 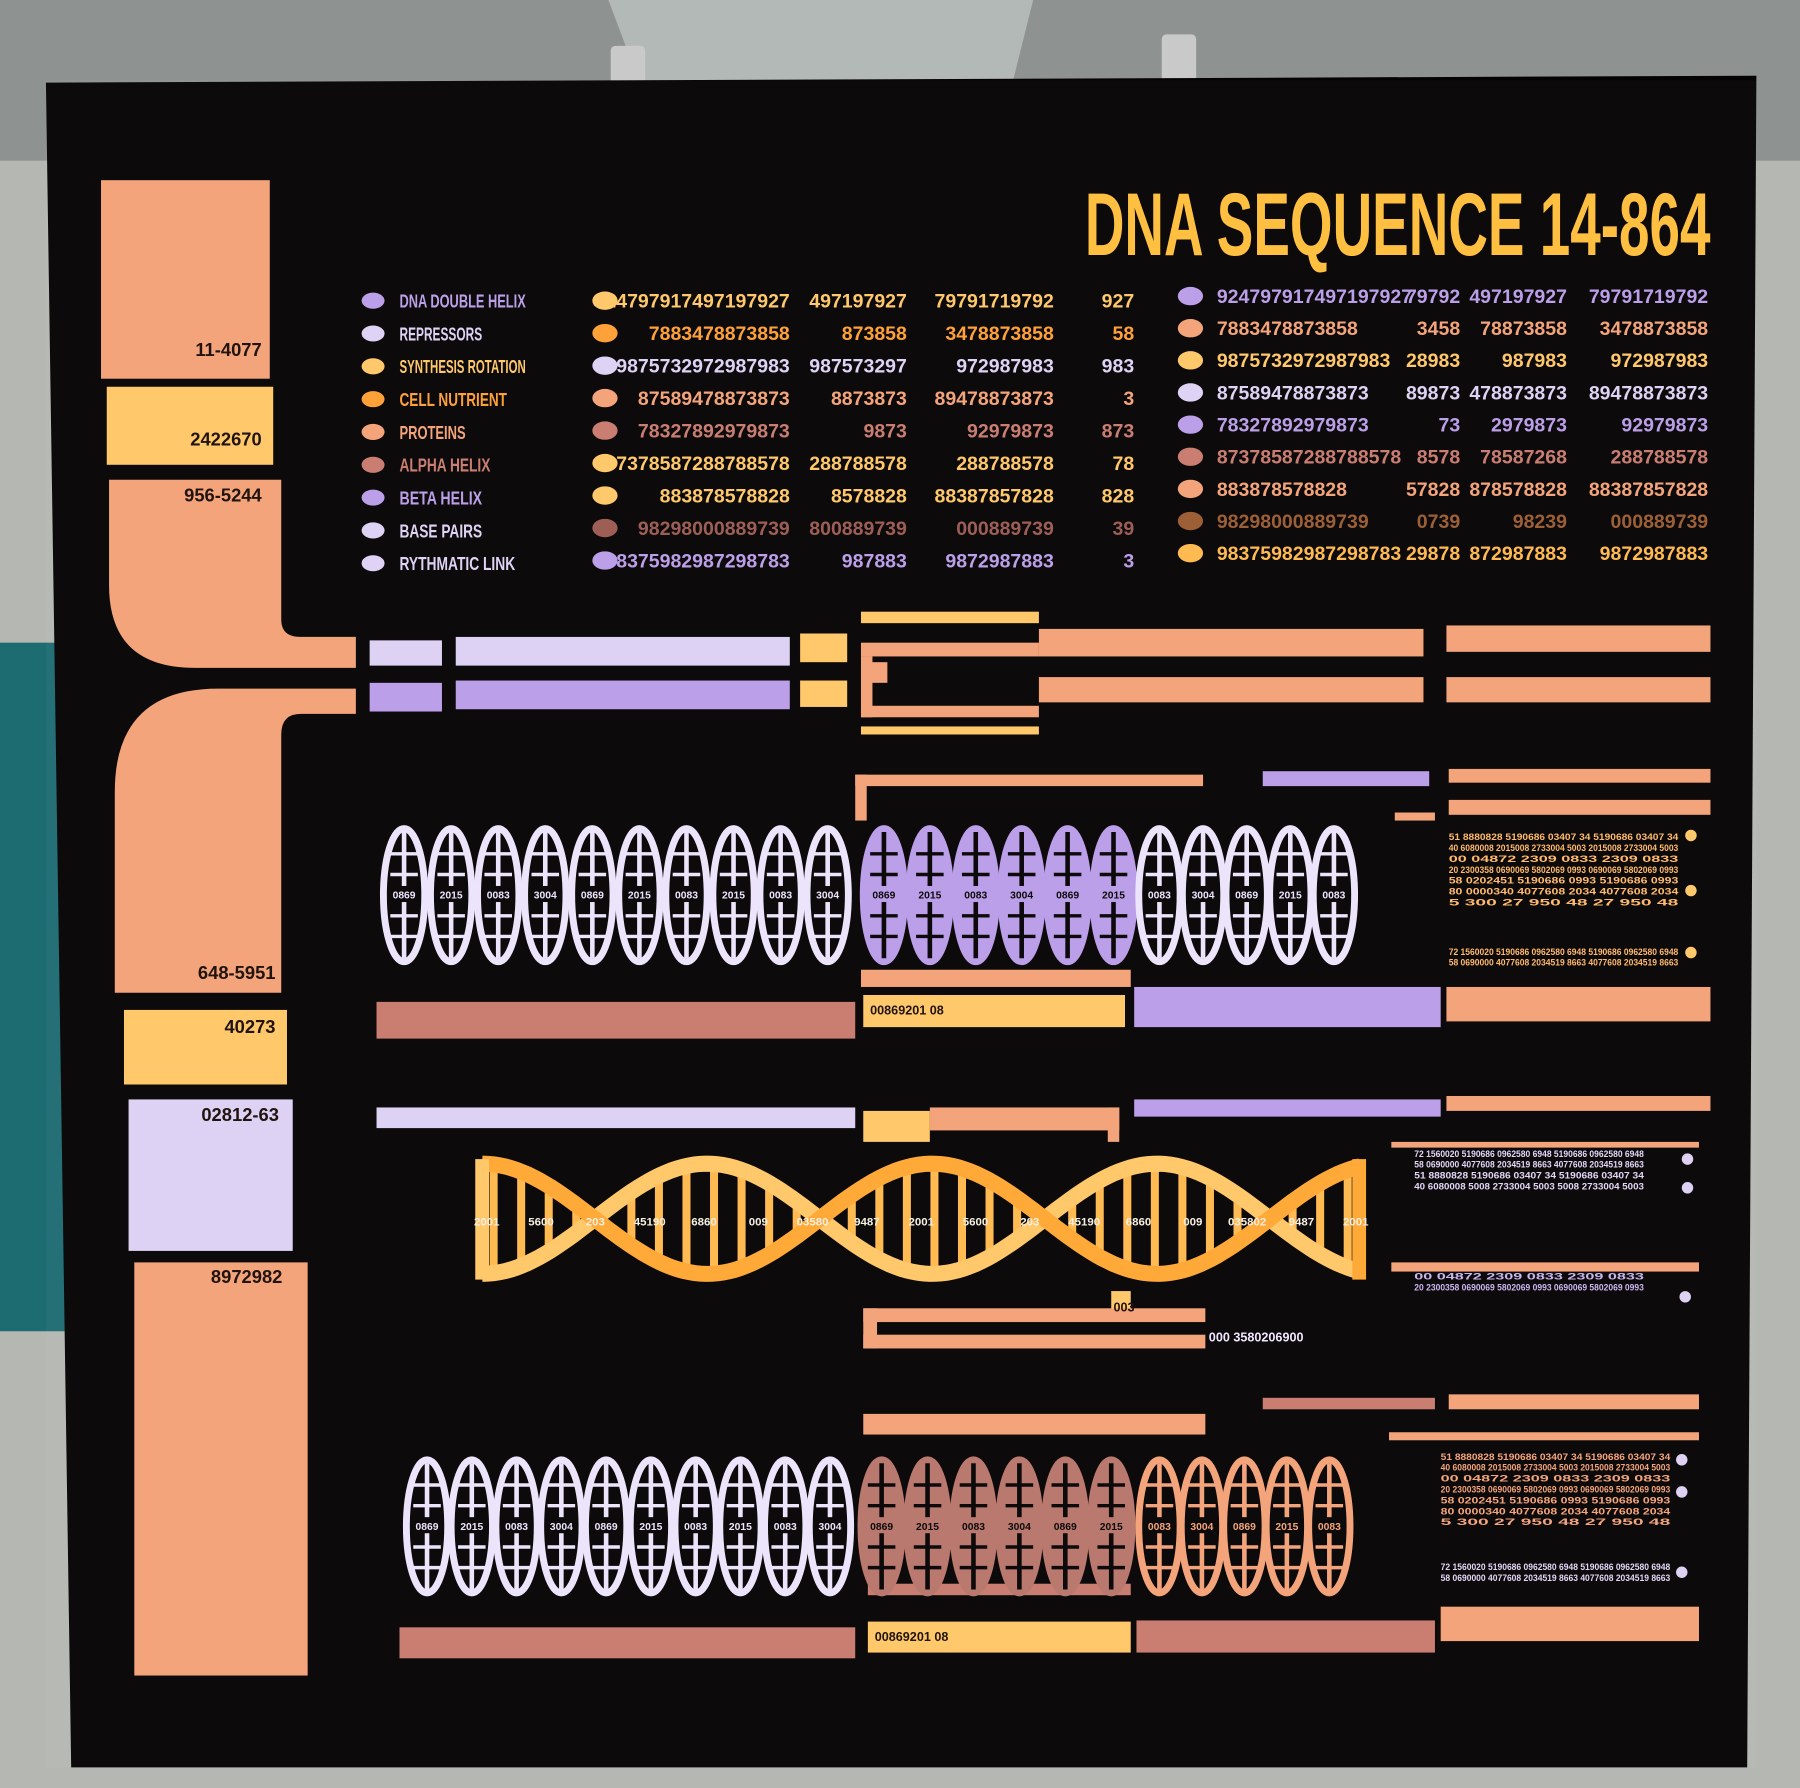 I want to click on sequence-cell: 878578828, so click(x=1518, y=490).